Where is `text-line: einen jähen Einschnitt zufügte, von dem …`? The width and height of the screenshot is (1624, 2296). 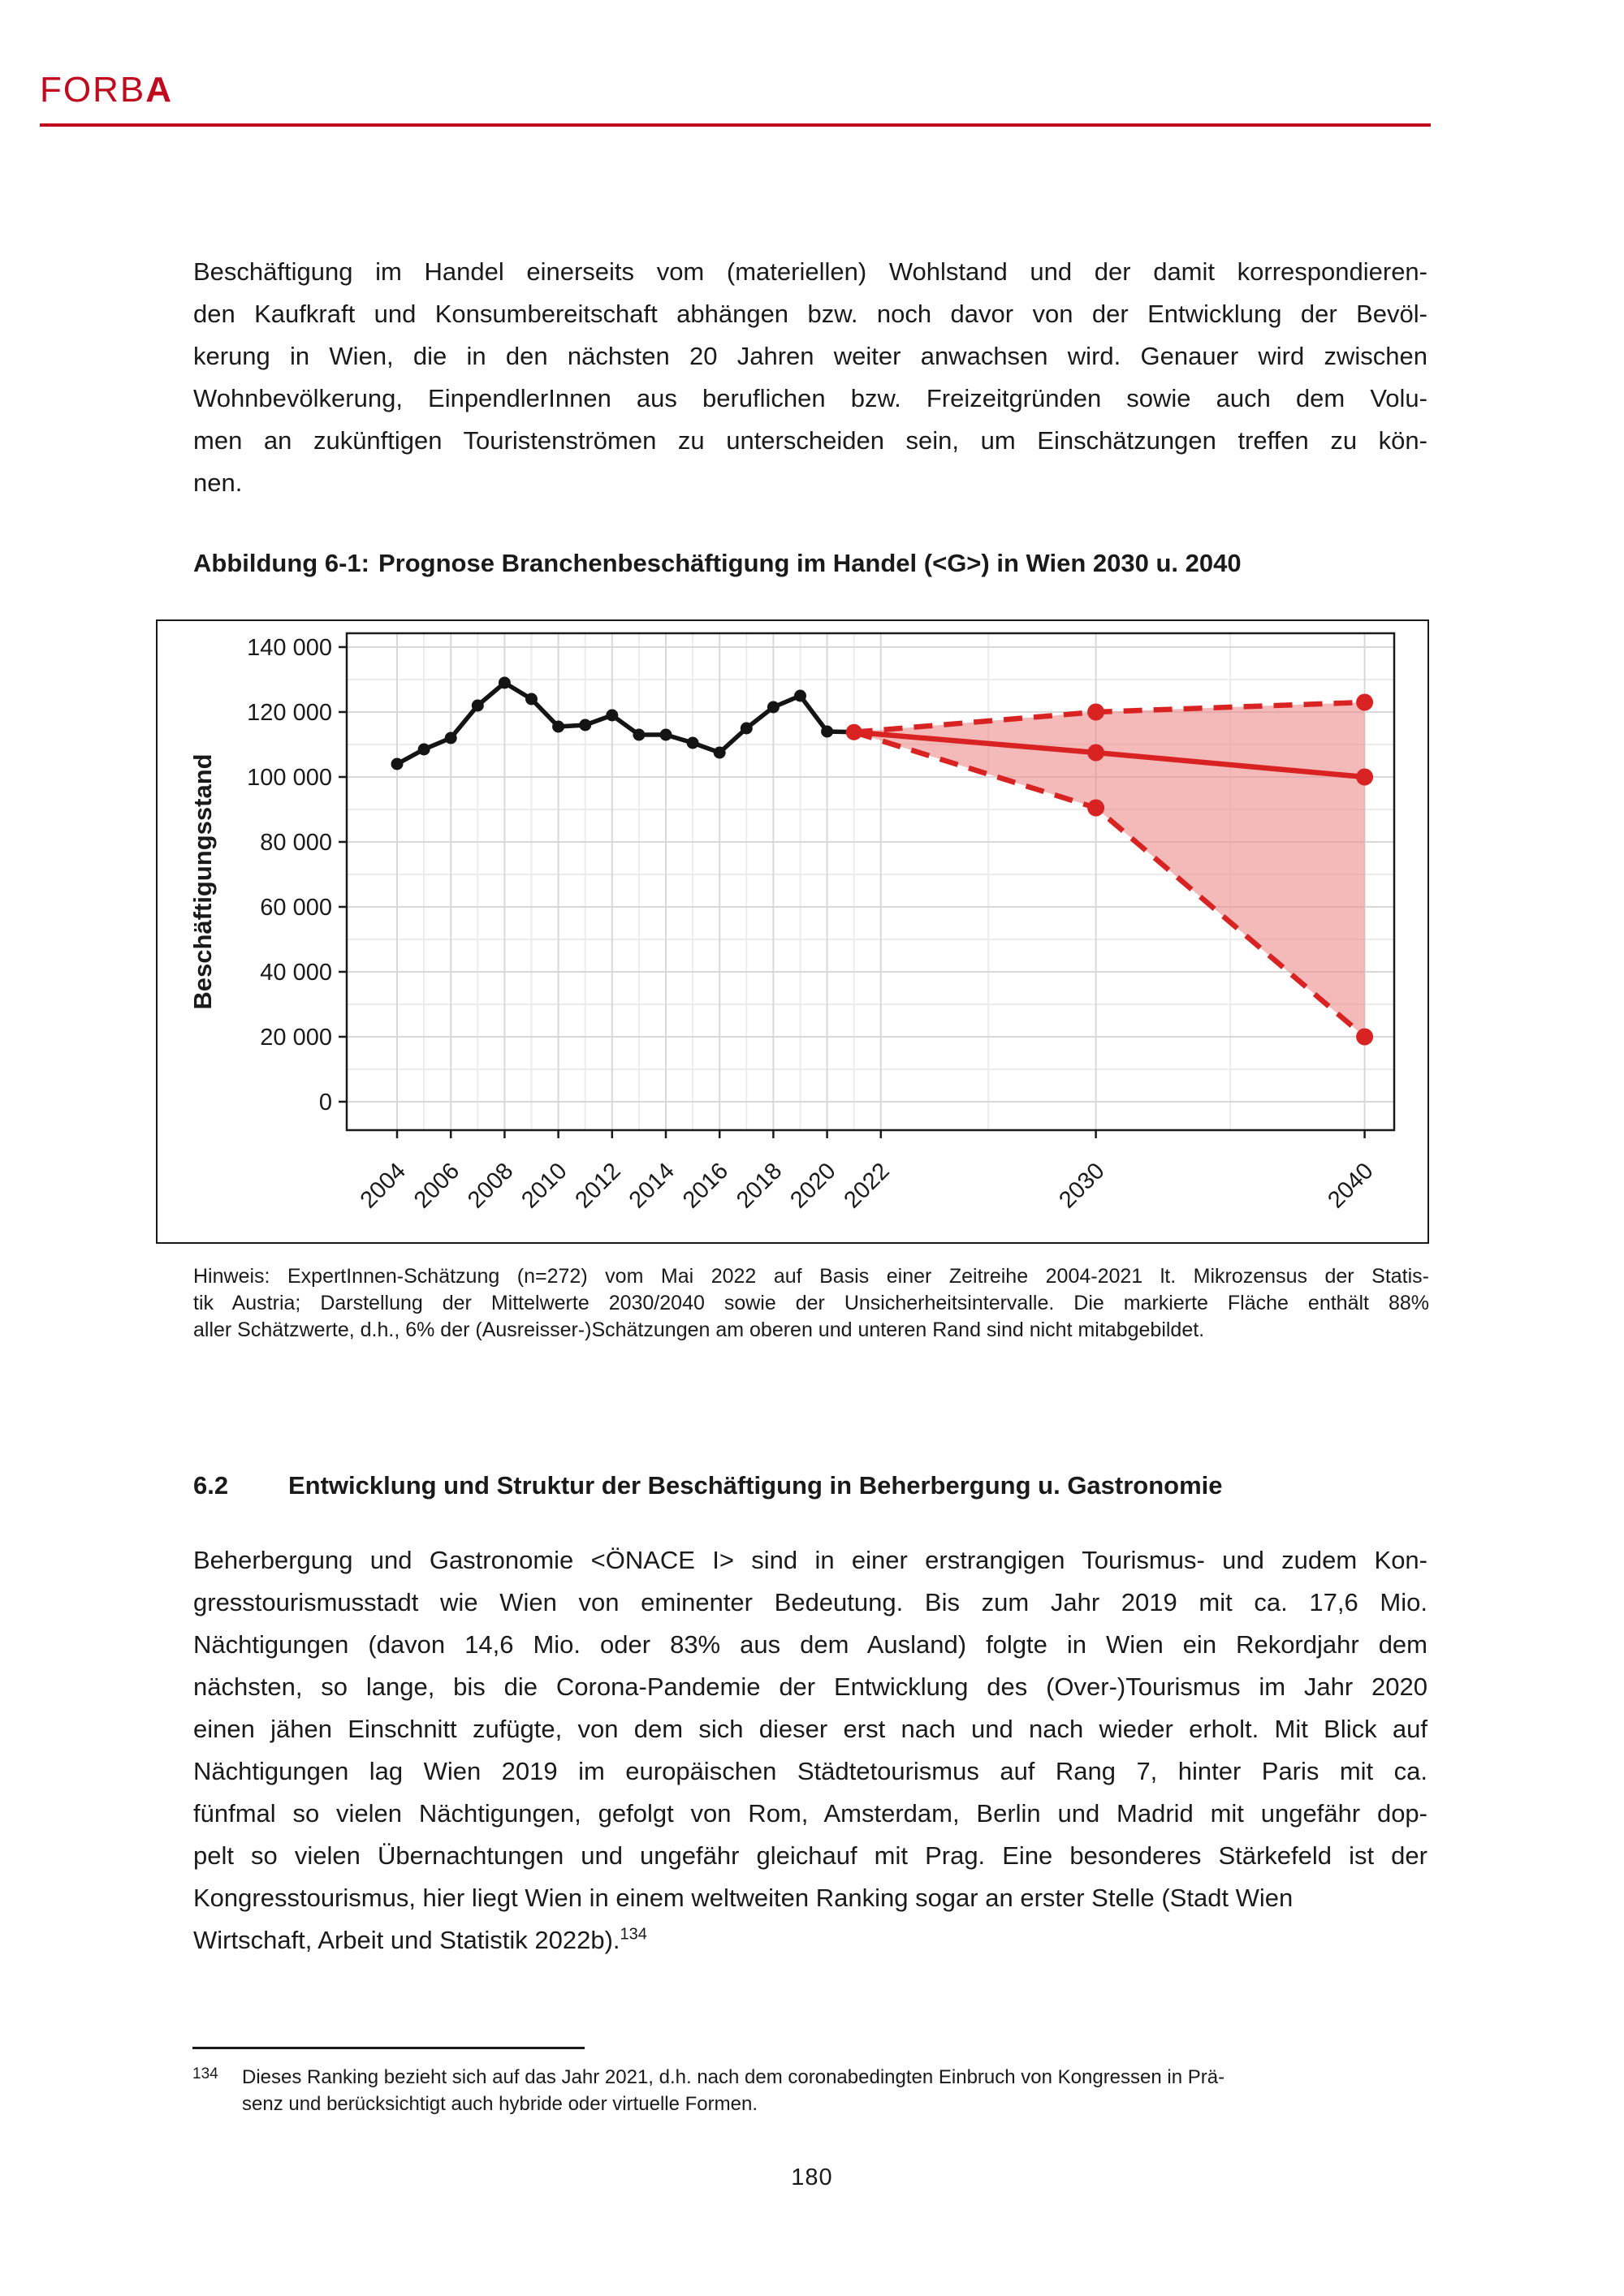
text-line: einen jähen Einschnitt zufügte, von dem … is located at coordinates (810, 1729).